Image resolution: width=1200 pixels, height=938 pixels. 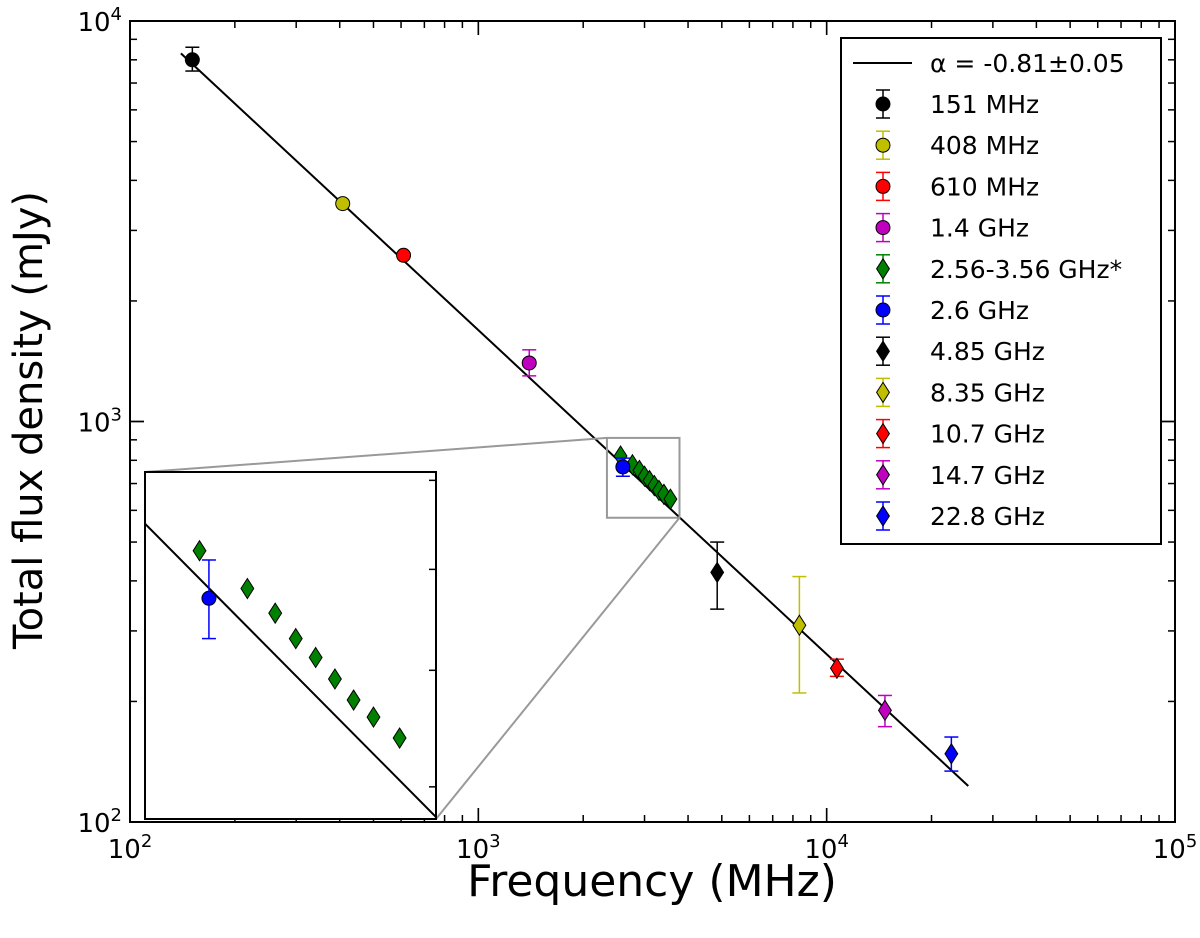 I want to click on legend-label: 2.6 GHz, so click(x=979, y=310).